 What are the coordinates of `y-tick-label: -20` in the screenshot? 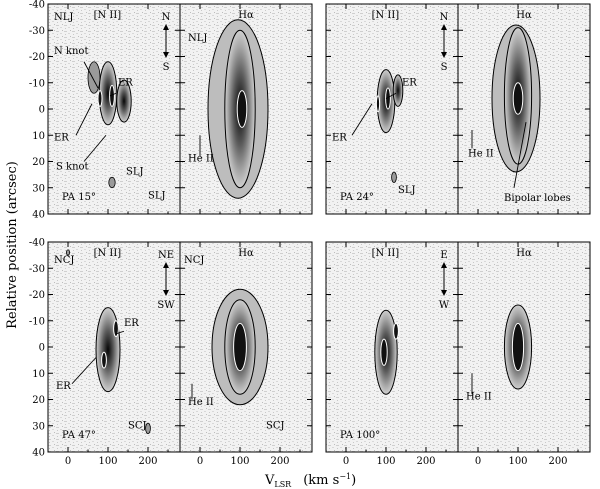 It's located at (37, 57).